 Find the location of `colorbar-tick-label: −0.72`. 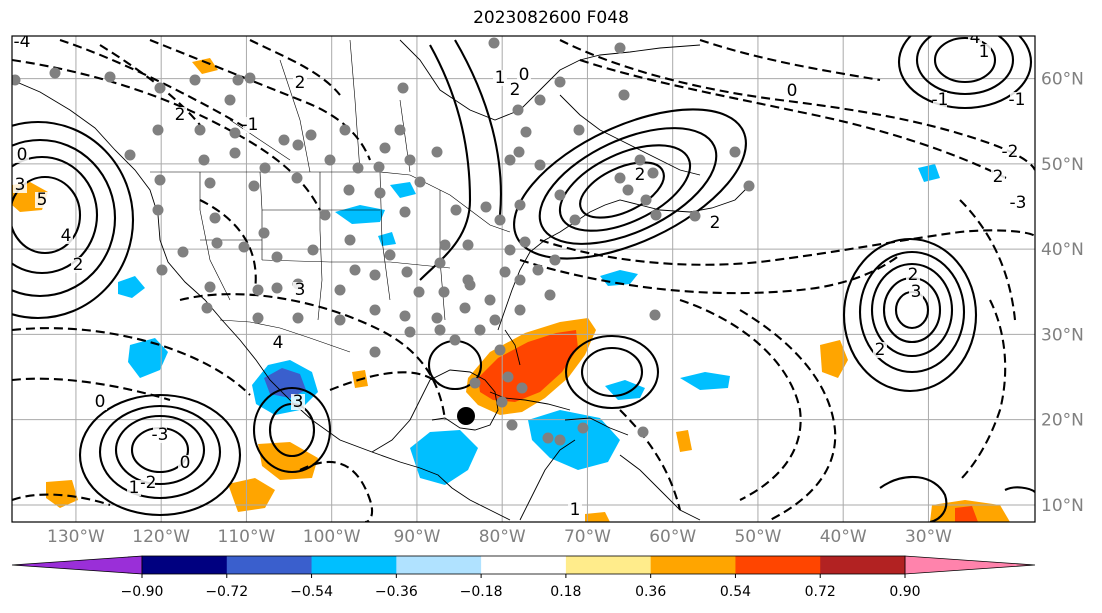

colorbar-tick-label: −0.72 is located at coordinates (226, 592).